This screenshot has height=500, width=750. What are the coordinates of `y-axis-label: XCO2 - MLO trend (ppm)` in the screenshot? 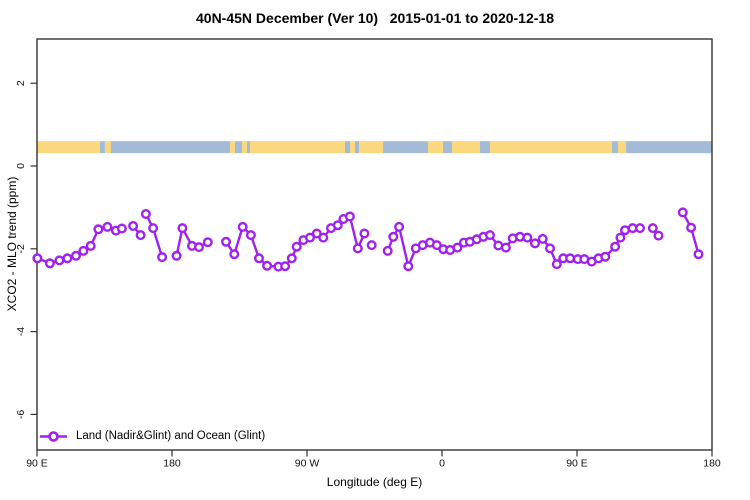 It's located at (12, 244).